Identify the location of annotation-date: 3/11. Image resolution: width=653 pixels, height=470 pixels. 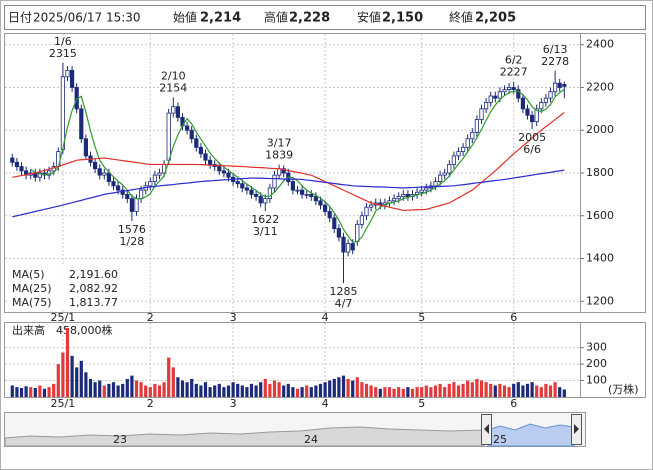
(265, 231).